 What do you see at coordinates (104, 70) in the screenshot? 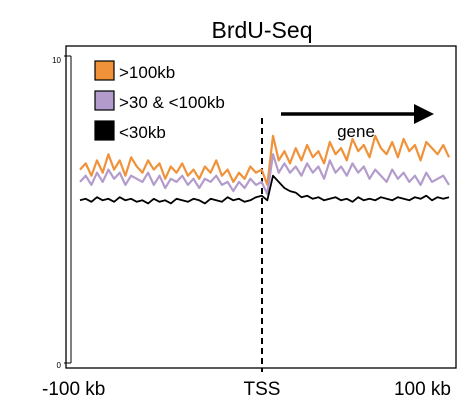
I see `legend-swatch-100kb` at bounding box center [104, 70].